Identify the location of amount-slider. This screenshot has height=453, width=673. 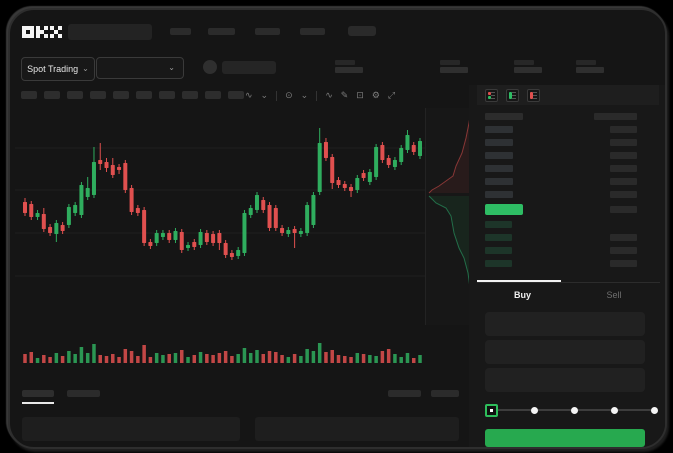
(571, 410).